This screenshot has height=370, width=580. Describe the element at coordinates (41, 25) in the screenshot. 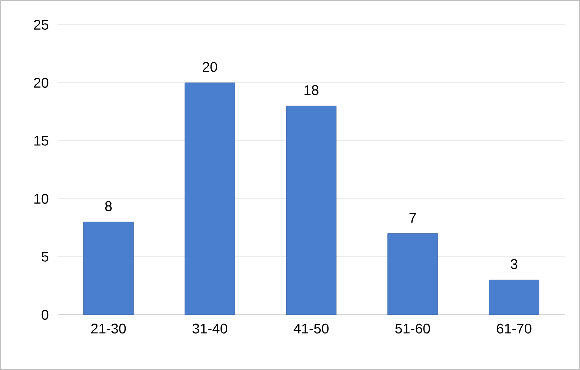

I see `y-tick-label: 25` at that location.